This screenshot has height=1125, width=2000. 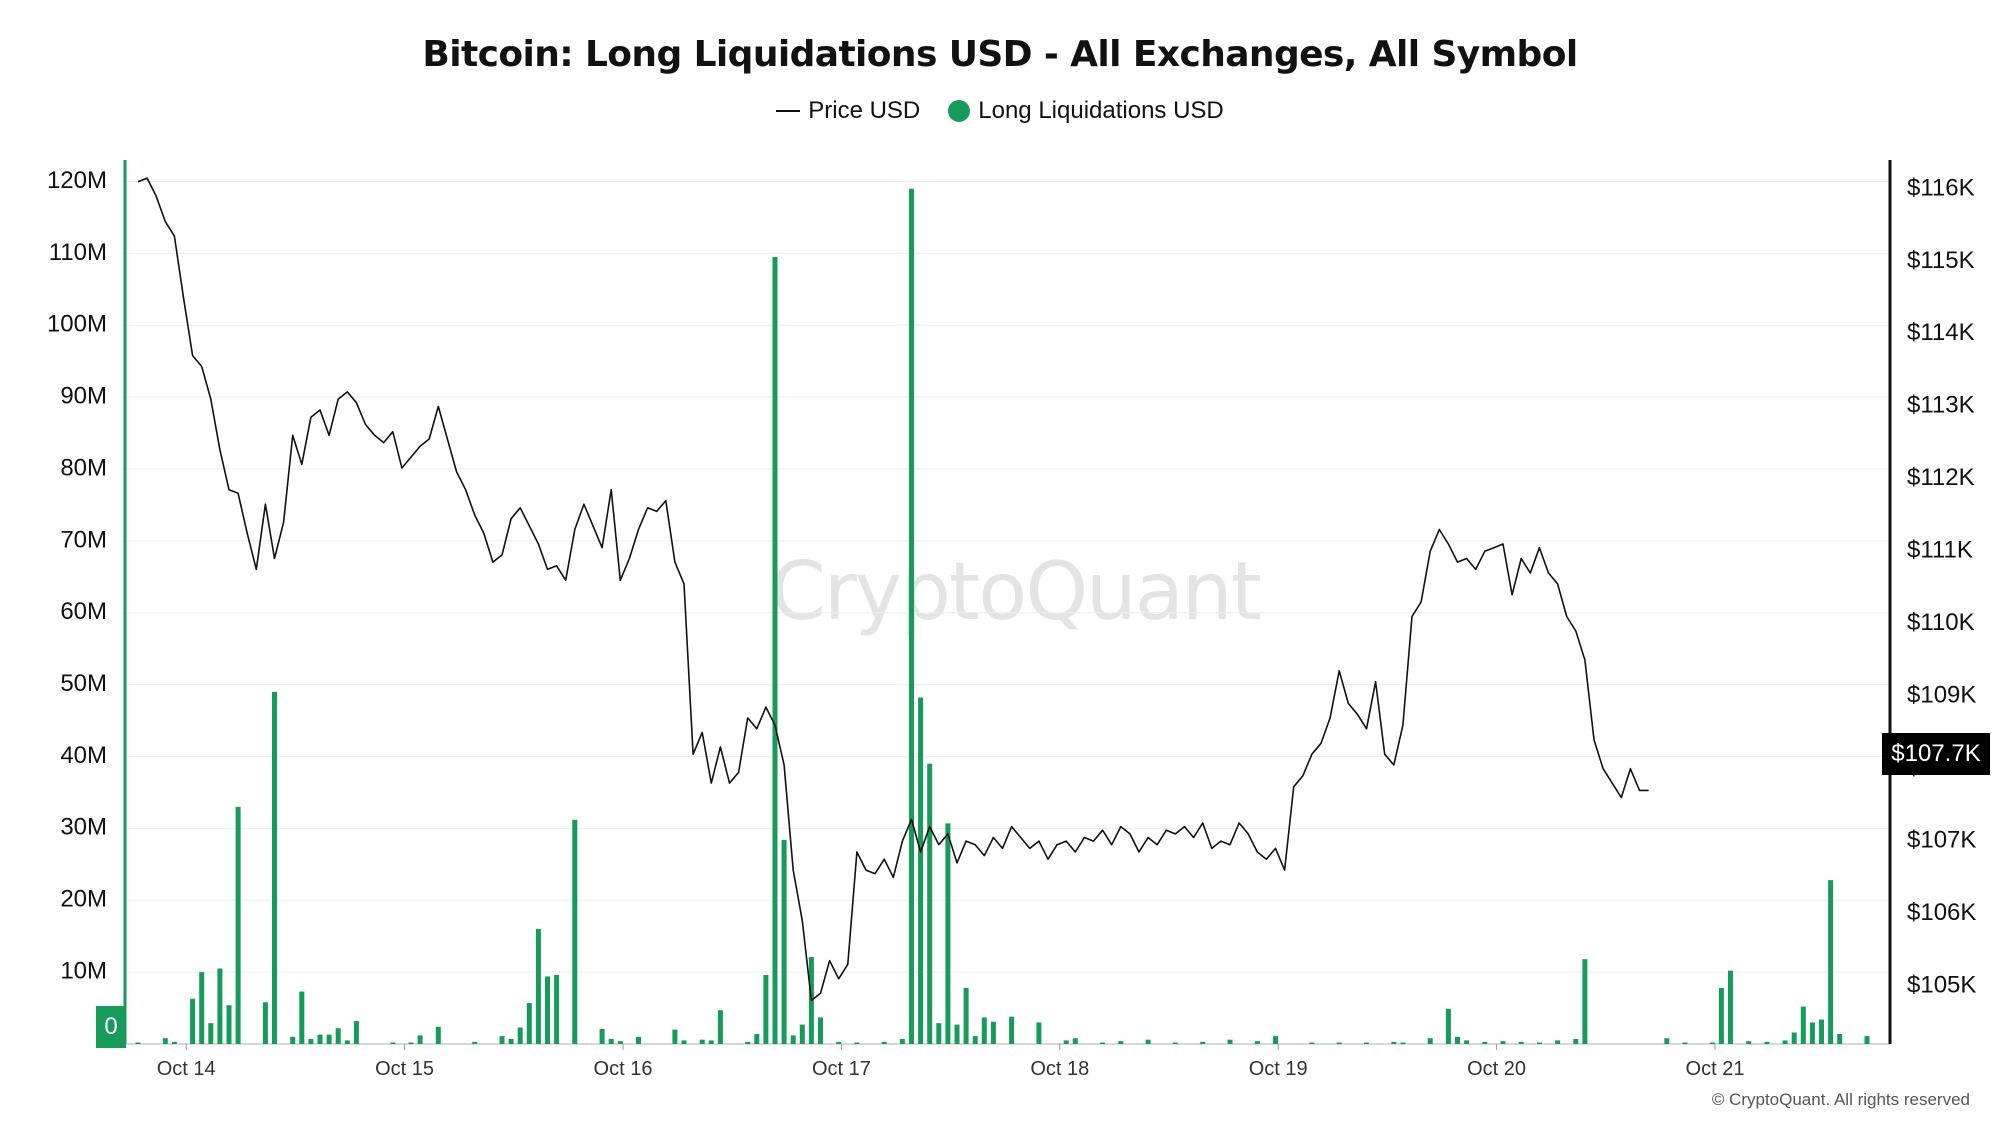 What do you see at coordinates (83, 611) in the screenshot?
I see `left-axis-tick-label: 60M` at bounding box center [83, 611].